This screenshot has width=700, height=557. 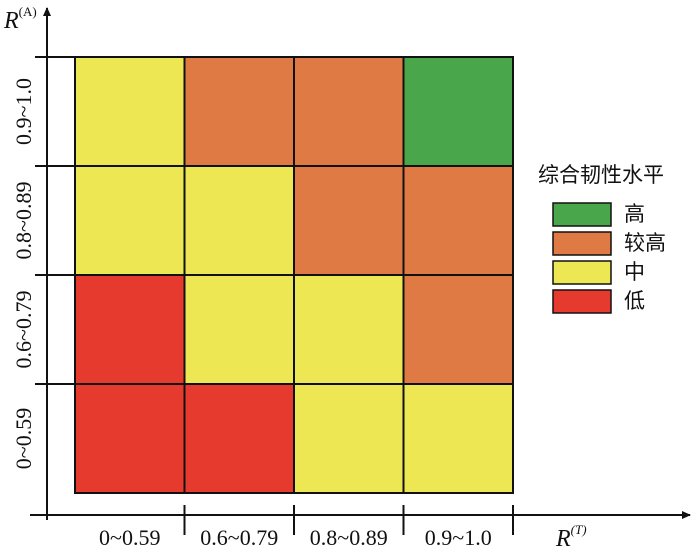 What do you see at coordinates (23, 330) in the screenshot?
I see `y-tick-label: 0.6~0.79` at bounding box center [23, 330].